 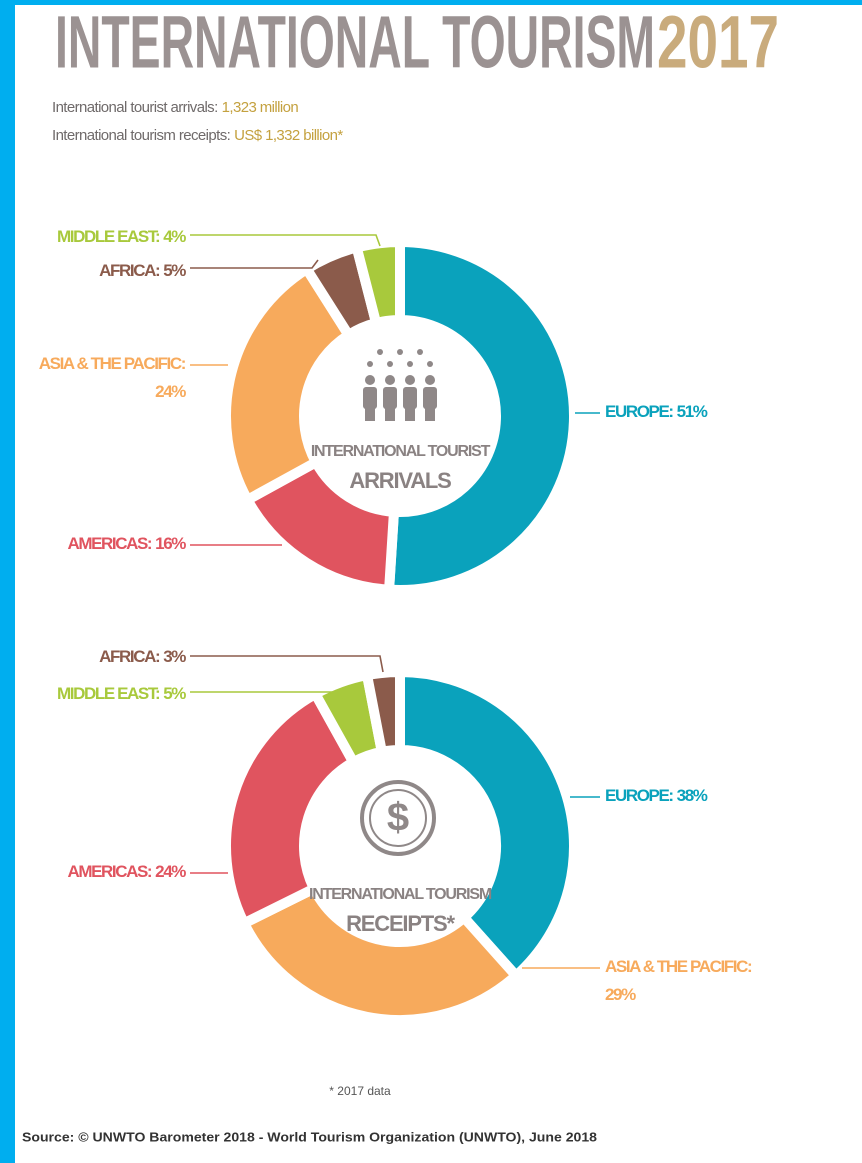 What do you see at coordinates (174, 236) in the screenshot?
I see `value-label: 4%` at bounding box center [174, 236].